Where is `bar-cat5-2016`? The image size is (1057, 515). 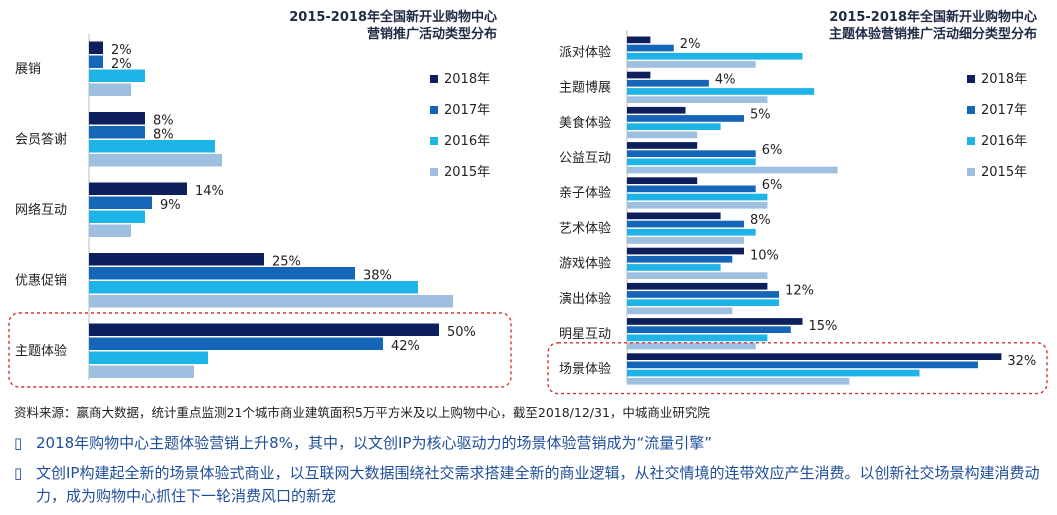
bar-cat5-2016 is located at coordinates (691, 232).